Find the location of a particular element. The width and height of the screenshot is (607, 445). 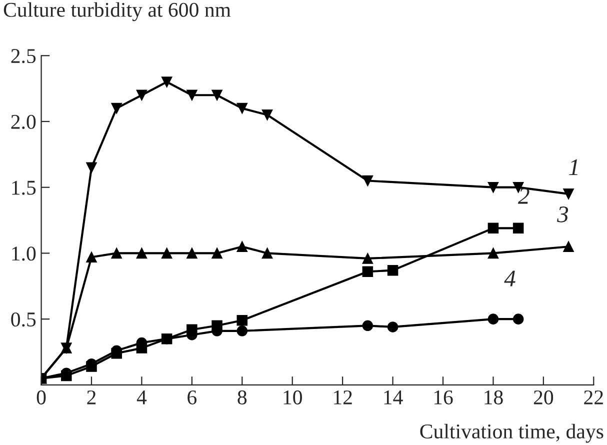

x-axis-title: Cultivation time, days is located at coordinates (512, 433).